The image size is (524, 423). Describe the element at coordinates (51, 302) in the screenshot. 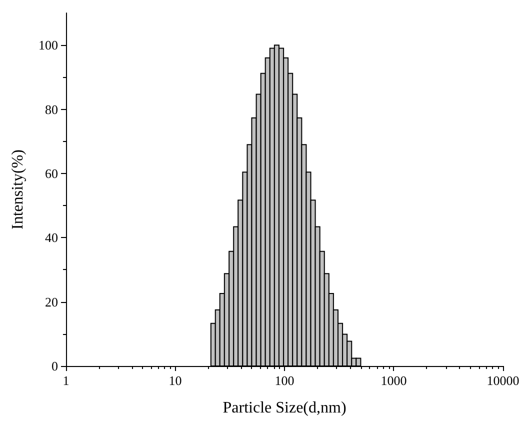

I see `y-tick-label: 20` at that location.